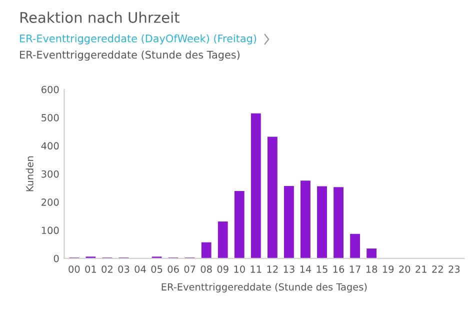 Image resolution: width=476 pixels, height=325 pixels. Describe the element at coordinates (256, 269) in the screenshot. I see `x-tick-label: 11` at that location.